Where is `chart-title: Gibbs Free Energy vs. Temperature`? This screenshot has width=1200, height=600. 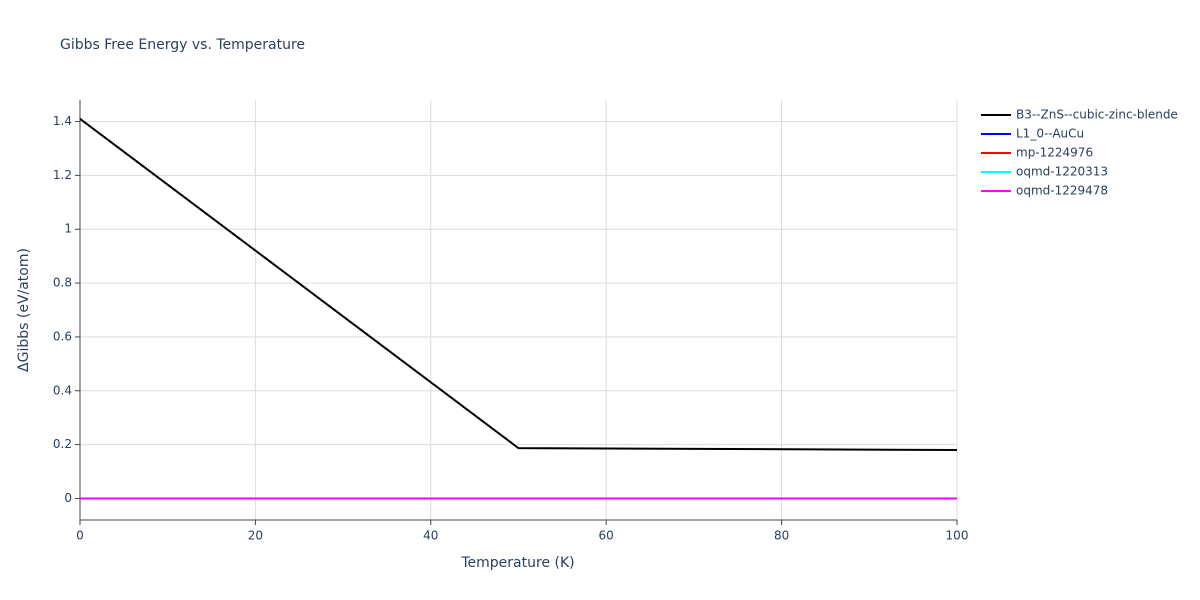
chart-title: Gibbs Free Energy vs. Temperature is located at coordinates (182, 45).